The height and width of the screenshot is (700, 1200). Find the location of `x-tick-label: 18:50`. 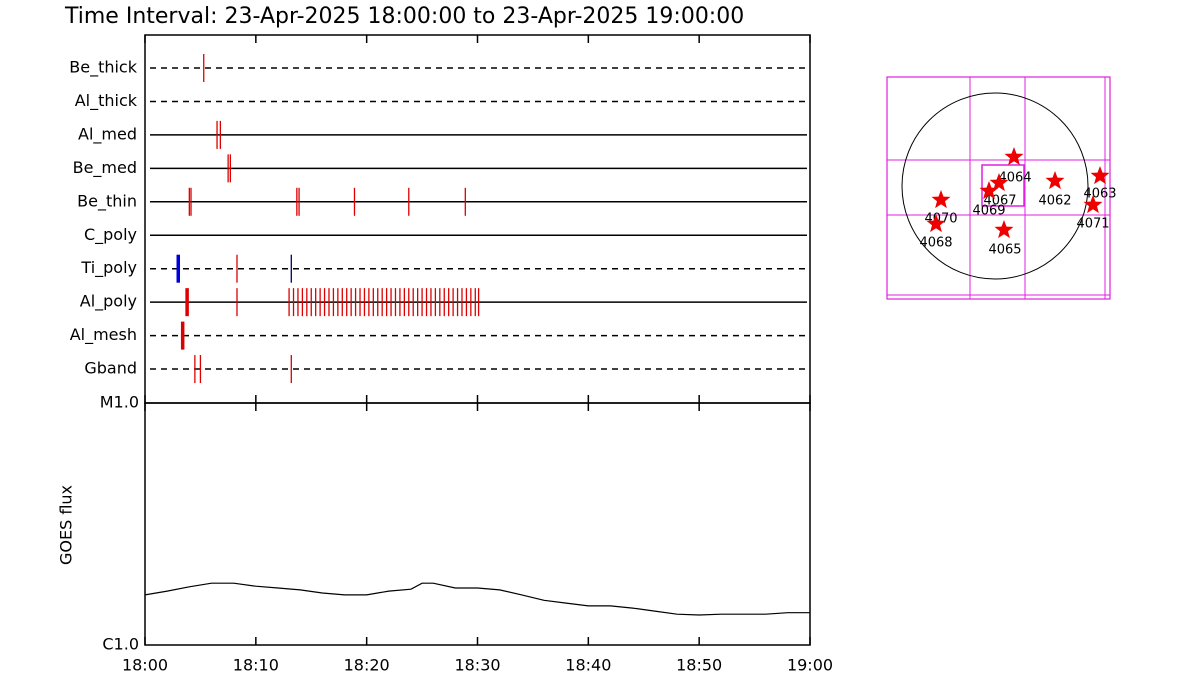

x-tick-label: 18:50 is located at coordinates (699, 665).